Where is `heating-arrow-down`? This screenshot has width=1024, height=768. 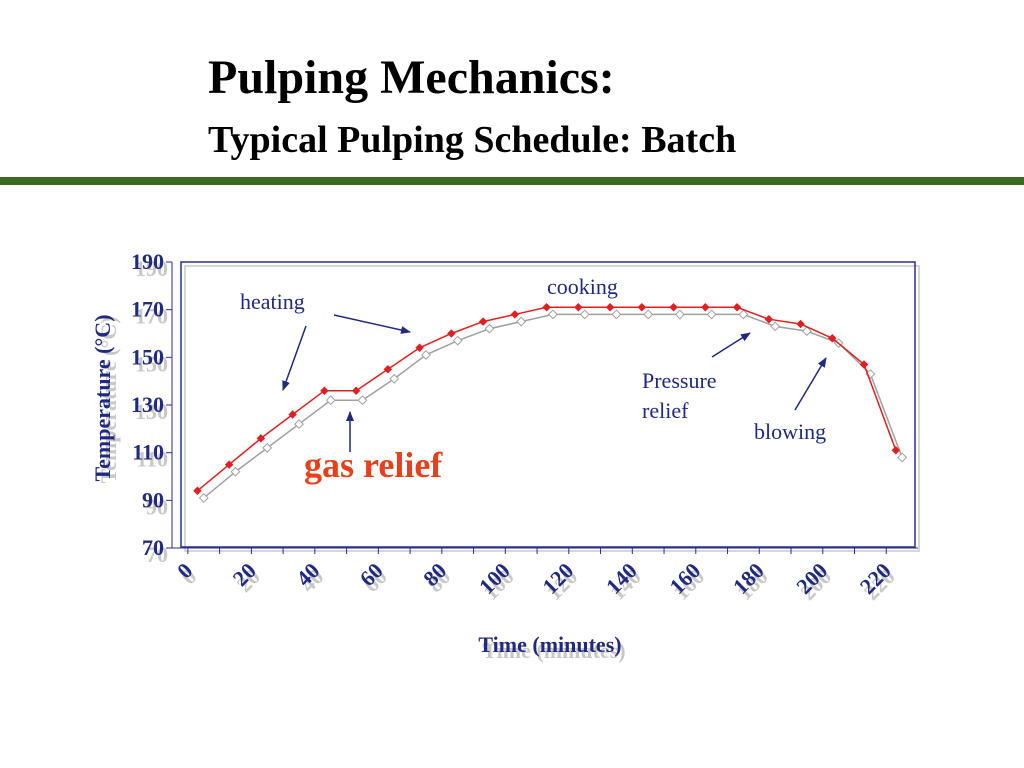
heating-arrow-down is located at coordinates (294, 358).